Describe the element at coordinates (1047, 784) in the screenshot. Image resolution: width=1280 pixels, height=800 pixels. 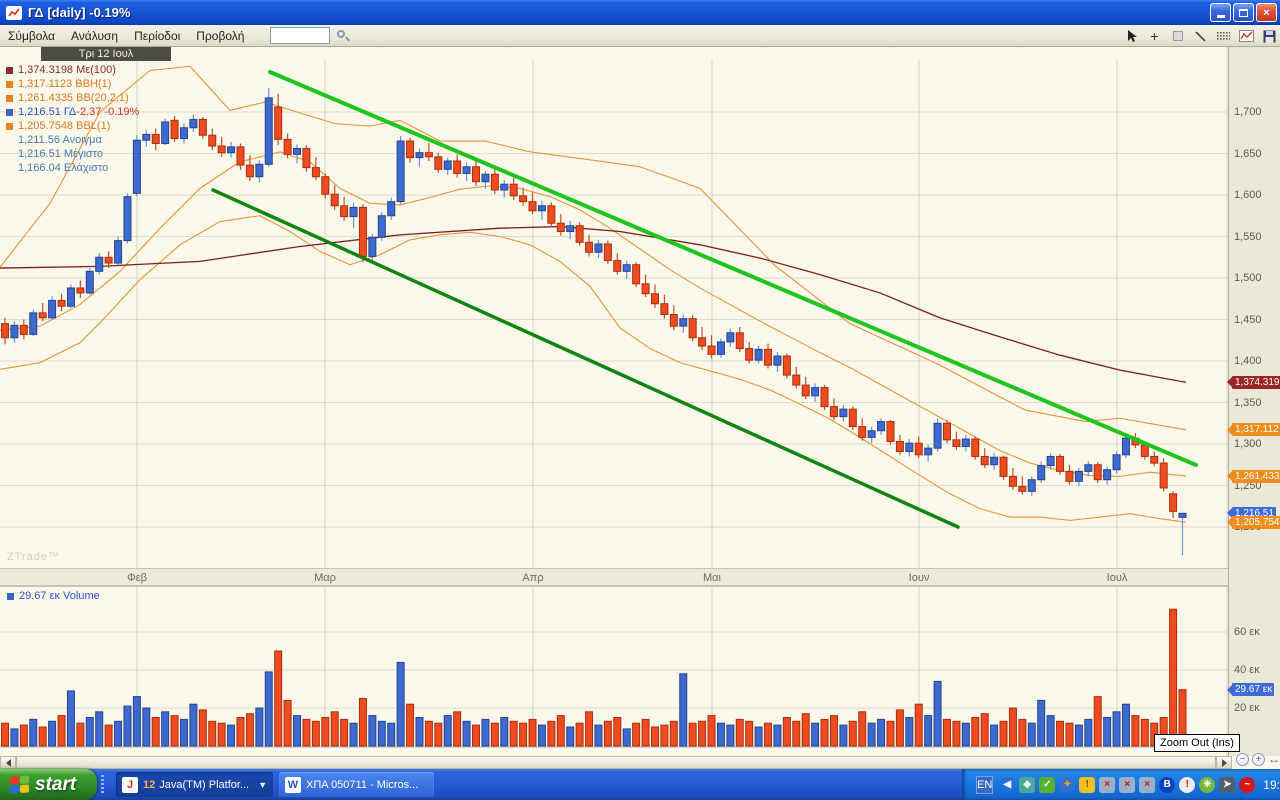
I see `shield-check-icon: ✓` at that location.